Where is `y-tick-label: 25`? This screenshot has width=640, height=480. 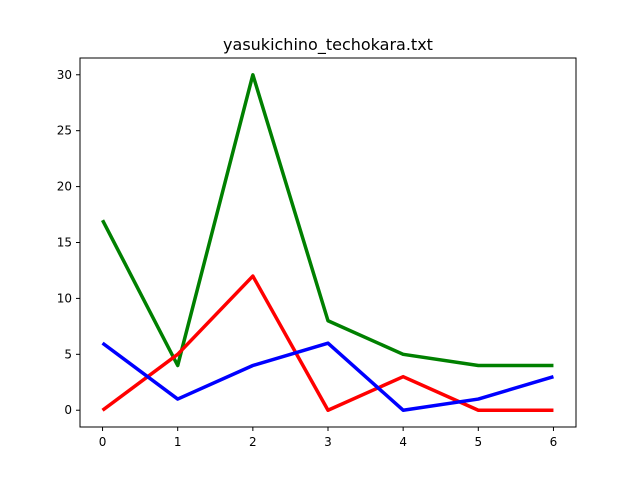
y-tick-label: 25 is located at coordinates (64, 131).